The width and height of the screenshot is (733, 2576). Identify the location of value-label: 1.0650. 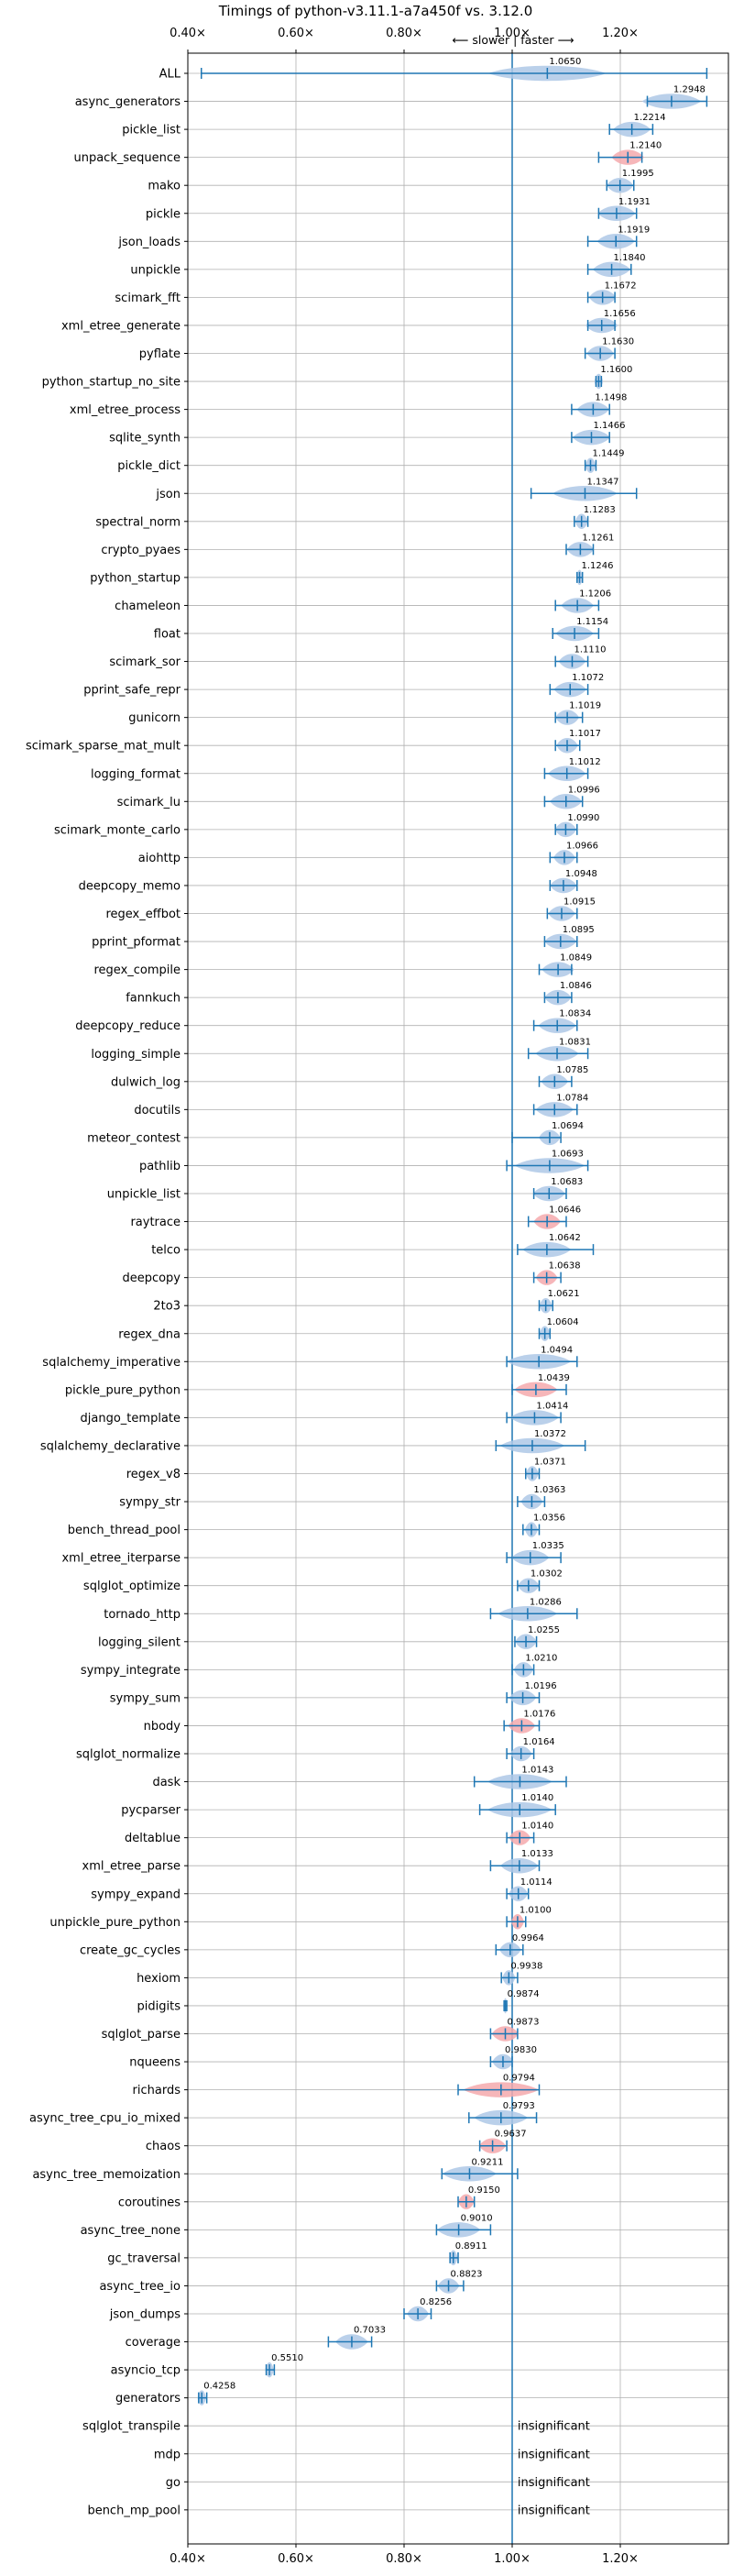
(565, 62).